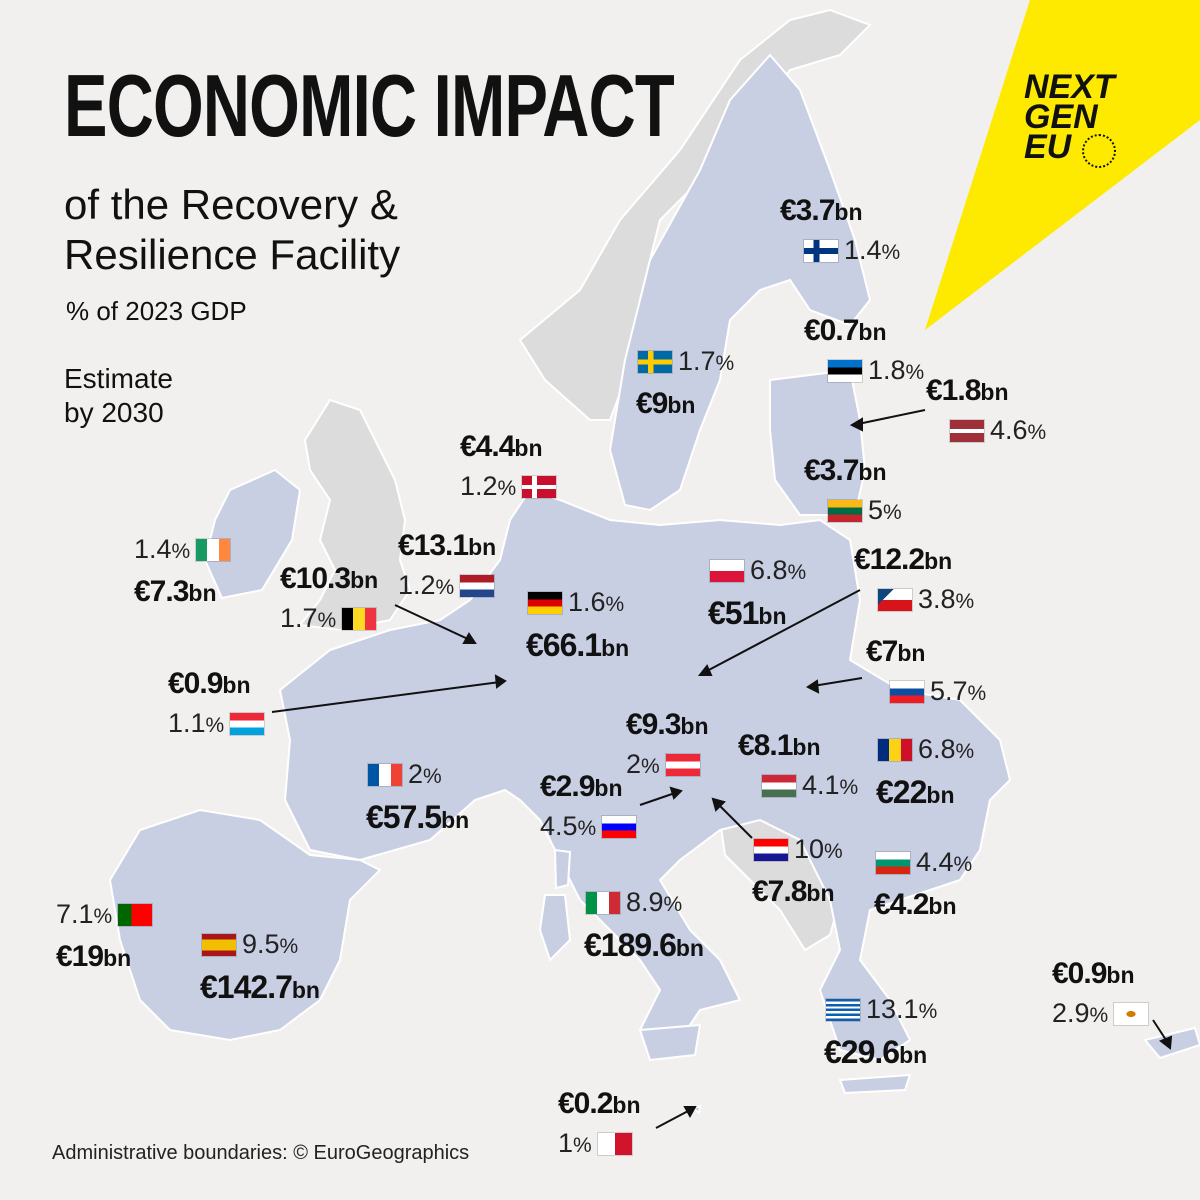 The width and height of the screenshot is (1200, 1200). Describe the element at coordinates (914, 601) in the screenshot. I see `flag-percent-row: 3.8%` at that location.